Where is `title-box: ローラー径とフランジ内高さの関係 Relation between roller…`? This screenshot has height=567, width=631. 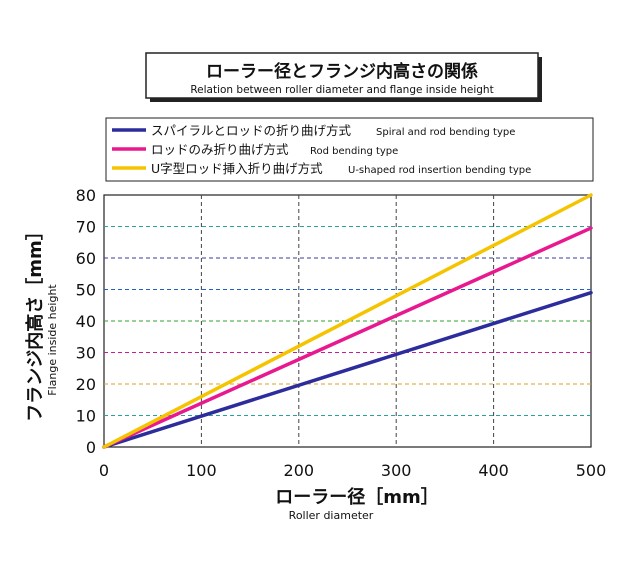
title-box: ローラー径とフランジ内高さの関係 Relation between roller… is located at coordinates (343, 77).